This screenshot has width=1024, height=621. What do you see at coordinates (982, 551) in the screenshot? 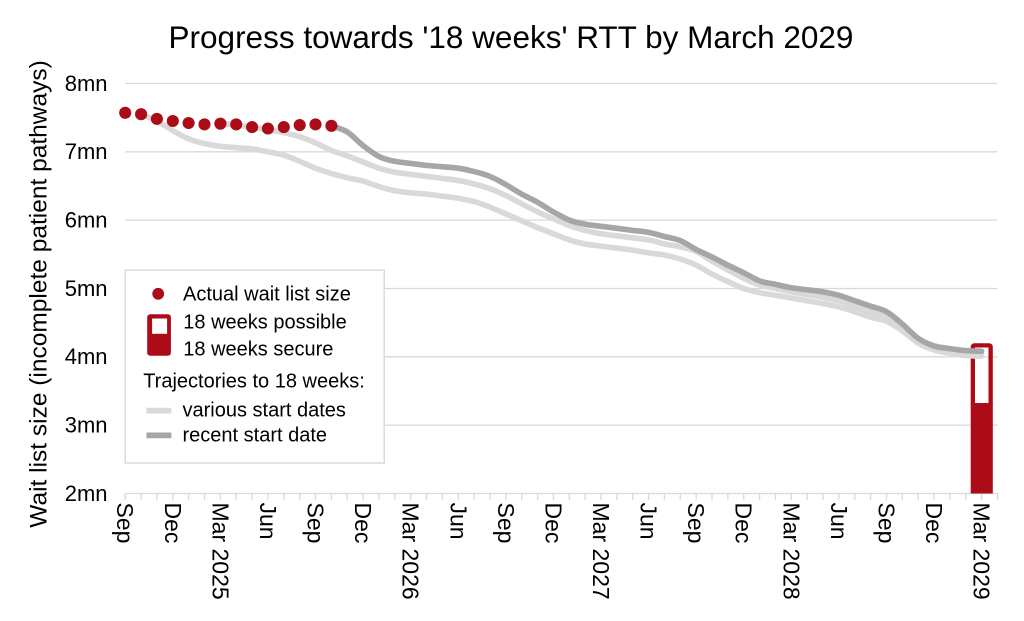
I see `svg-text: Mar 2029` at bounding box center [982, 551].